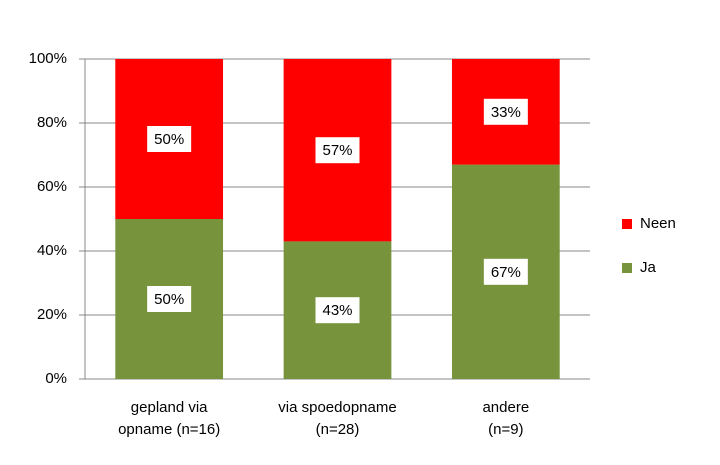 The image size is (720, 465). I want to click on y-tick-label: 40%, so click(52, 250).